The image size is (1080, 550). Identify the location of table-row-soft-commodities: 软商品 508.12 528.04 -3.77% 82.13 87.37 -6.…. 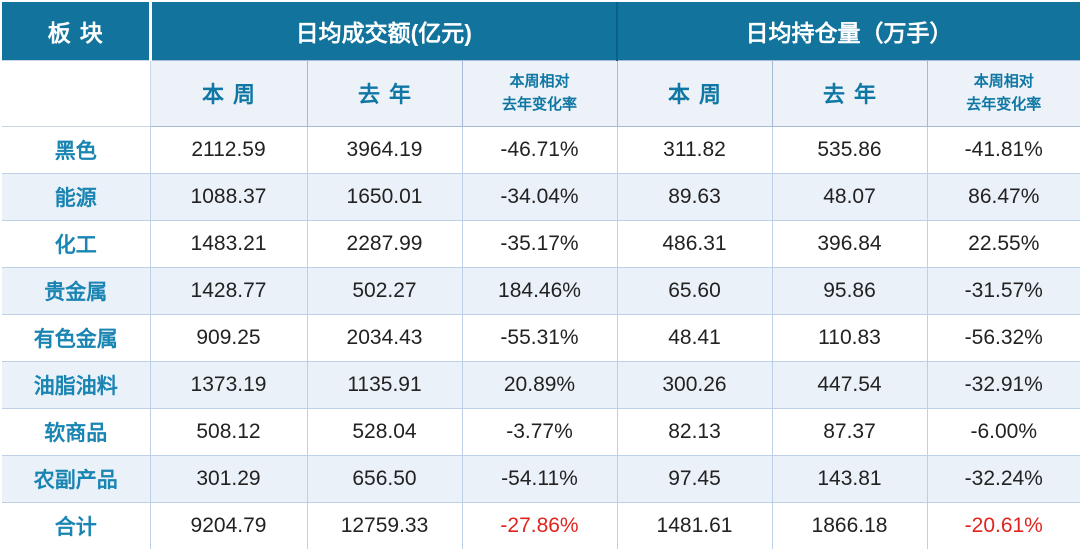
(541, 431).